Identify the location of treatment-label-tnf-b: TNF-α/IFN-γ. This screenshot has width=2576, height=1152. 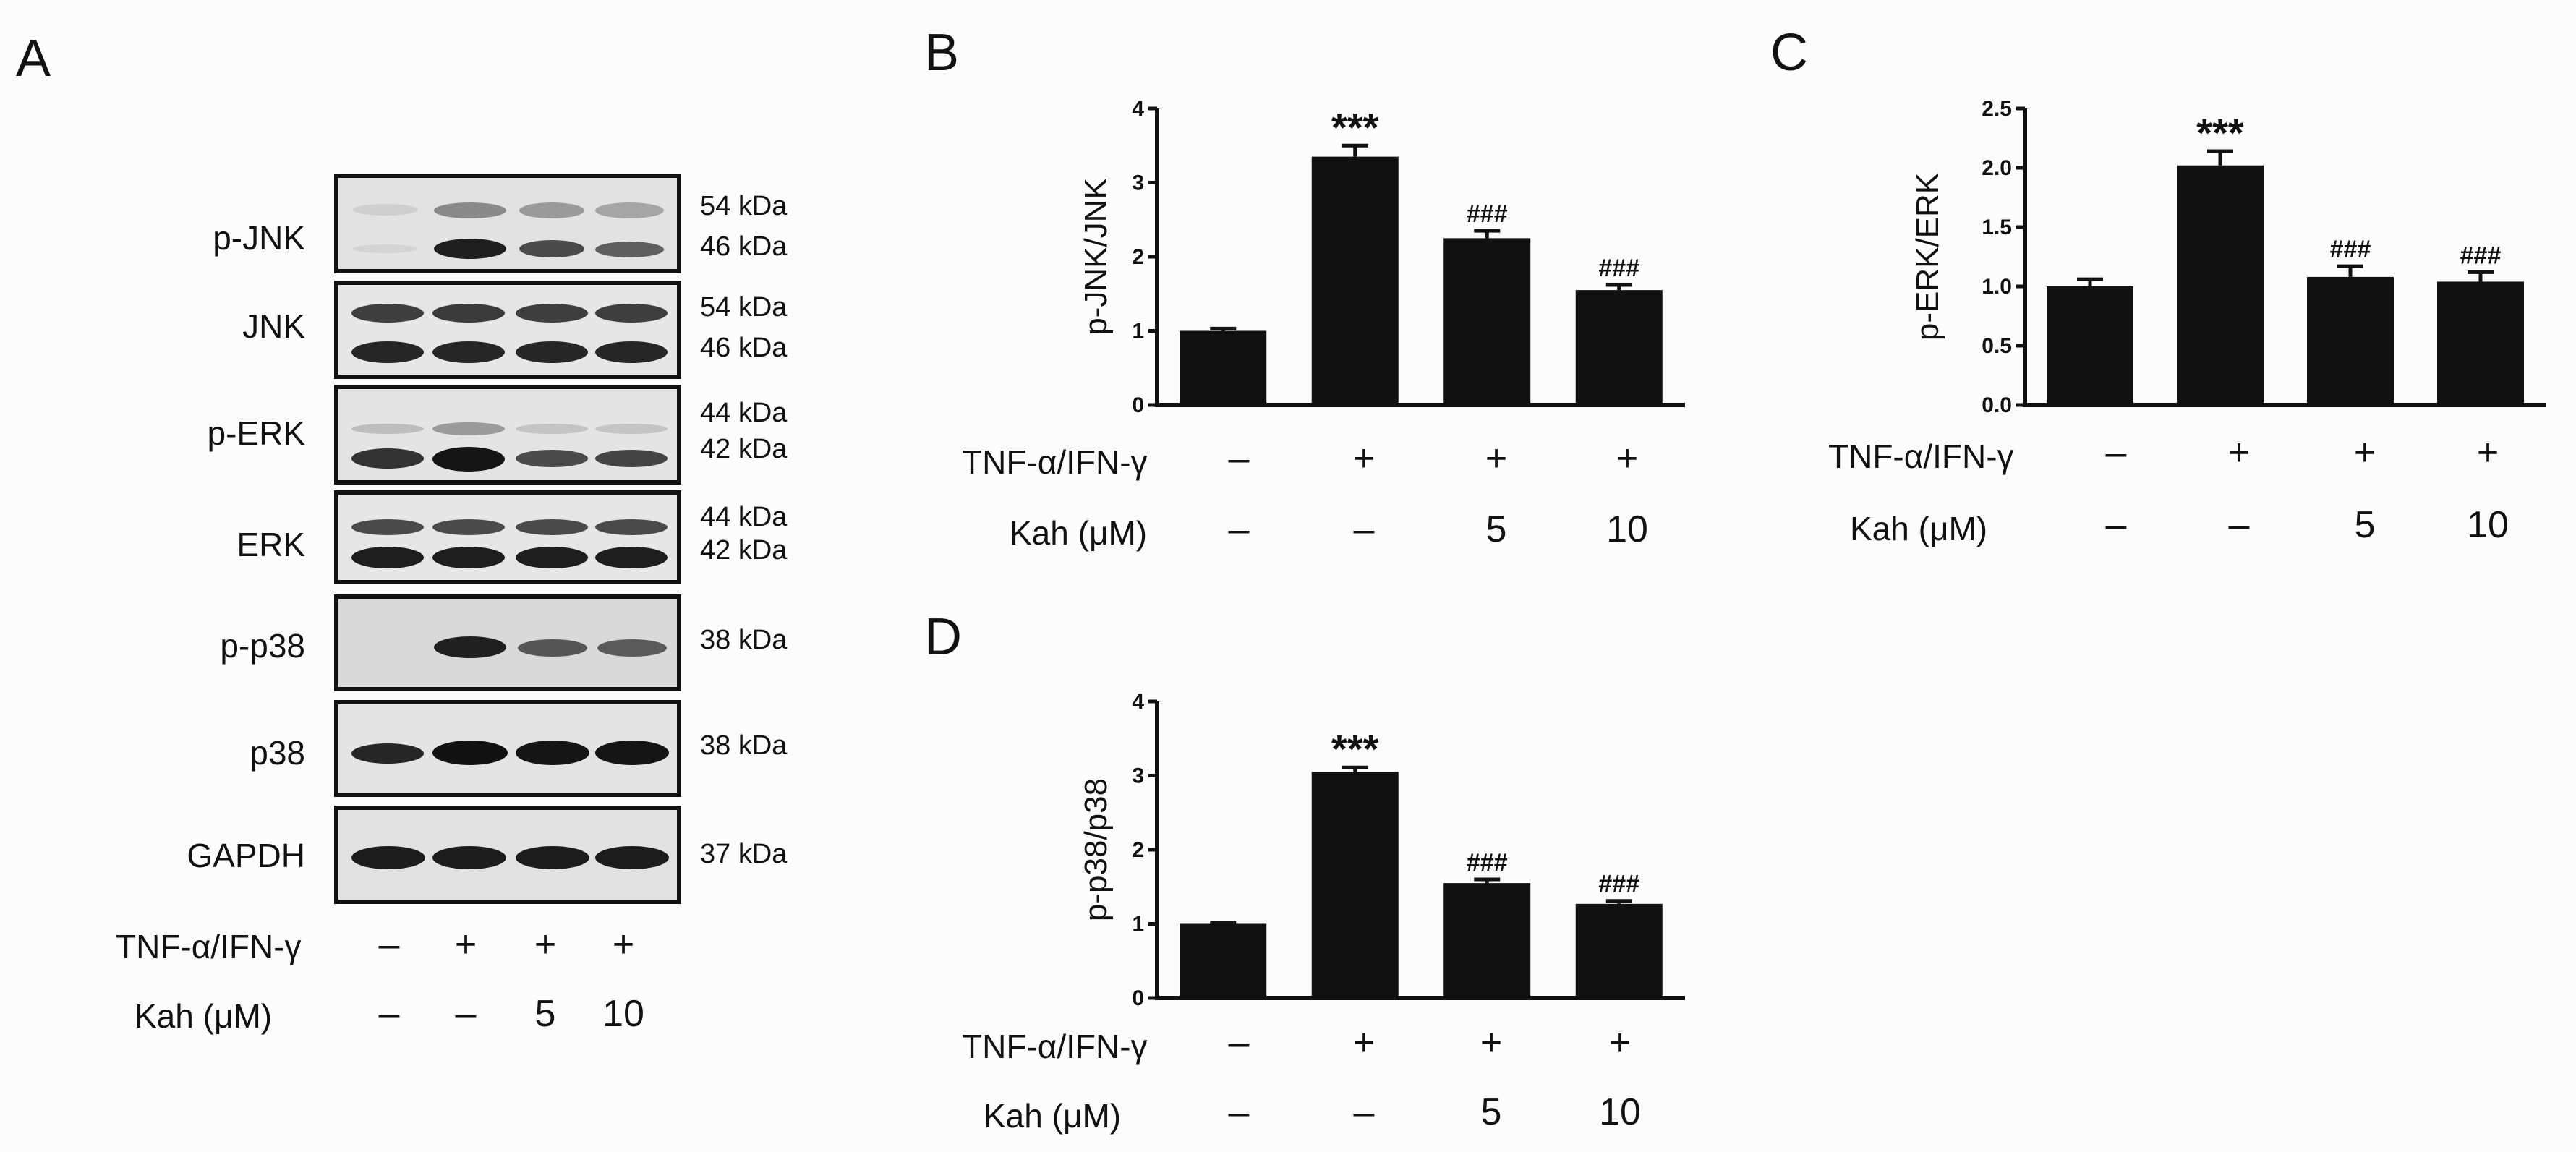
(1055, 462).